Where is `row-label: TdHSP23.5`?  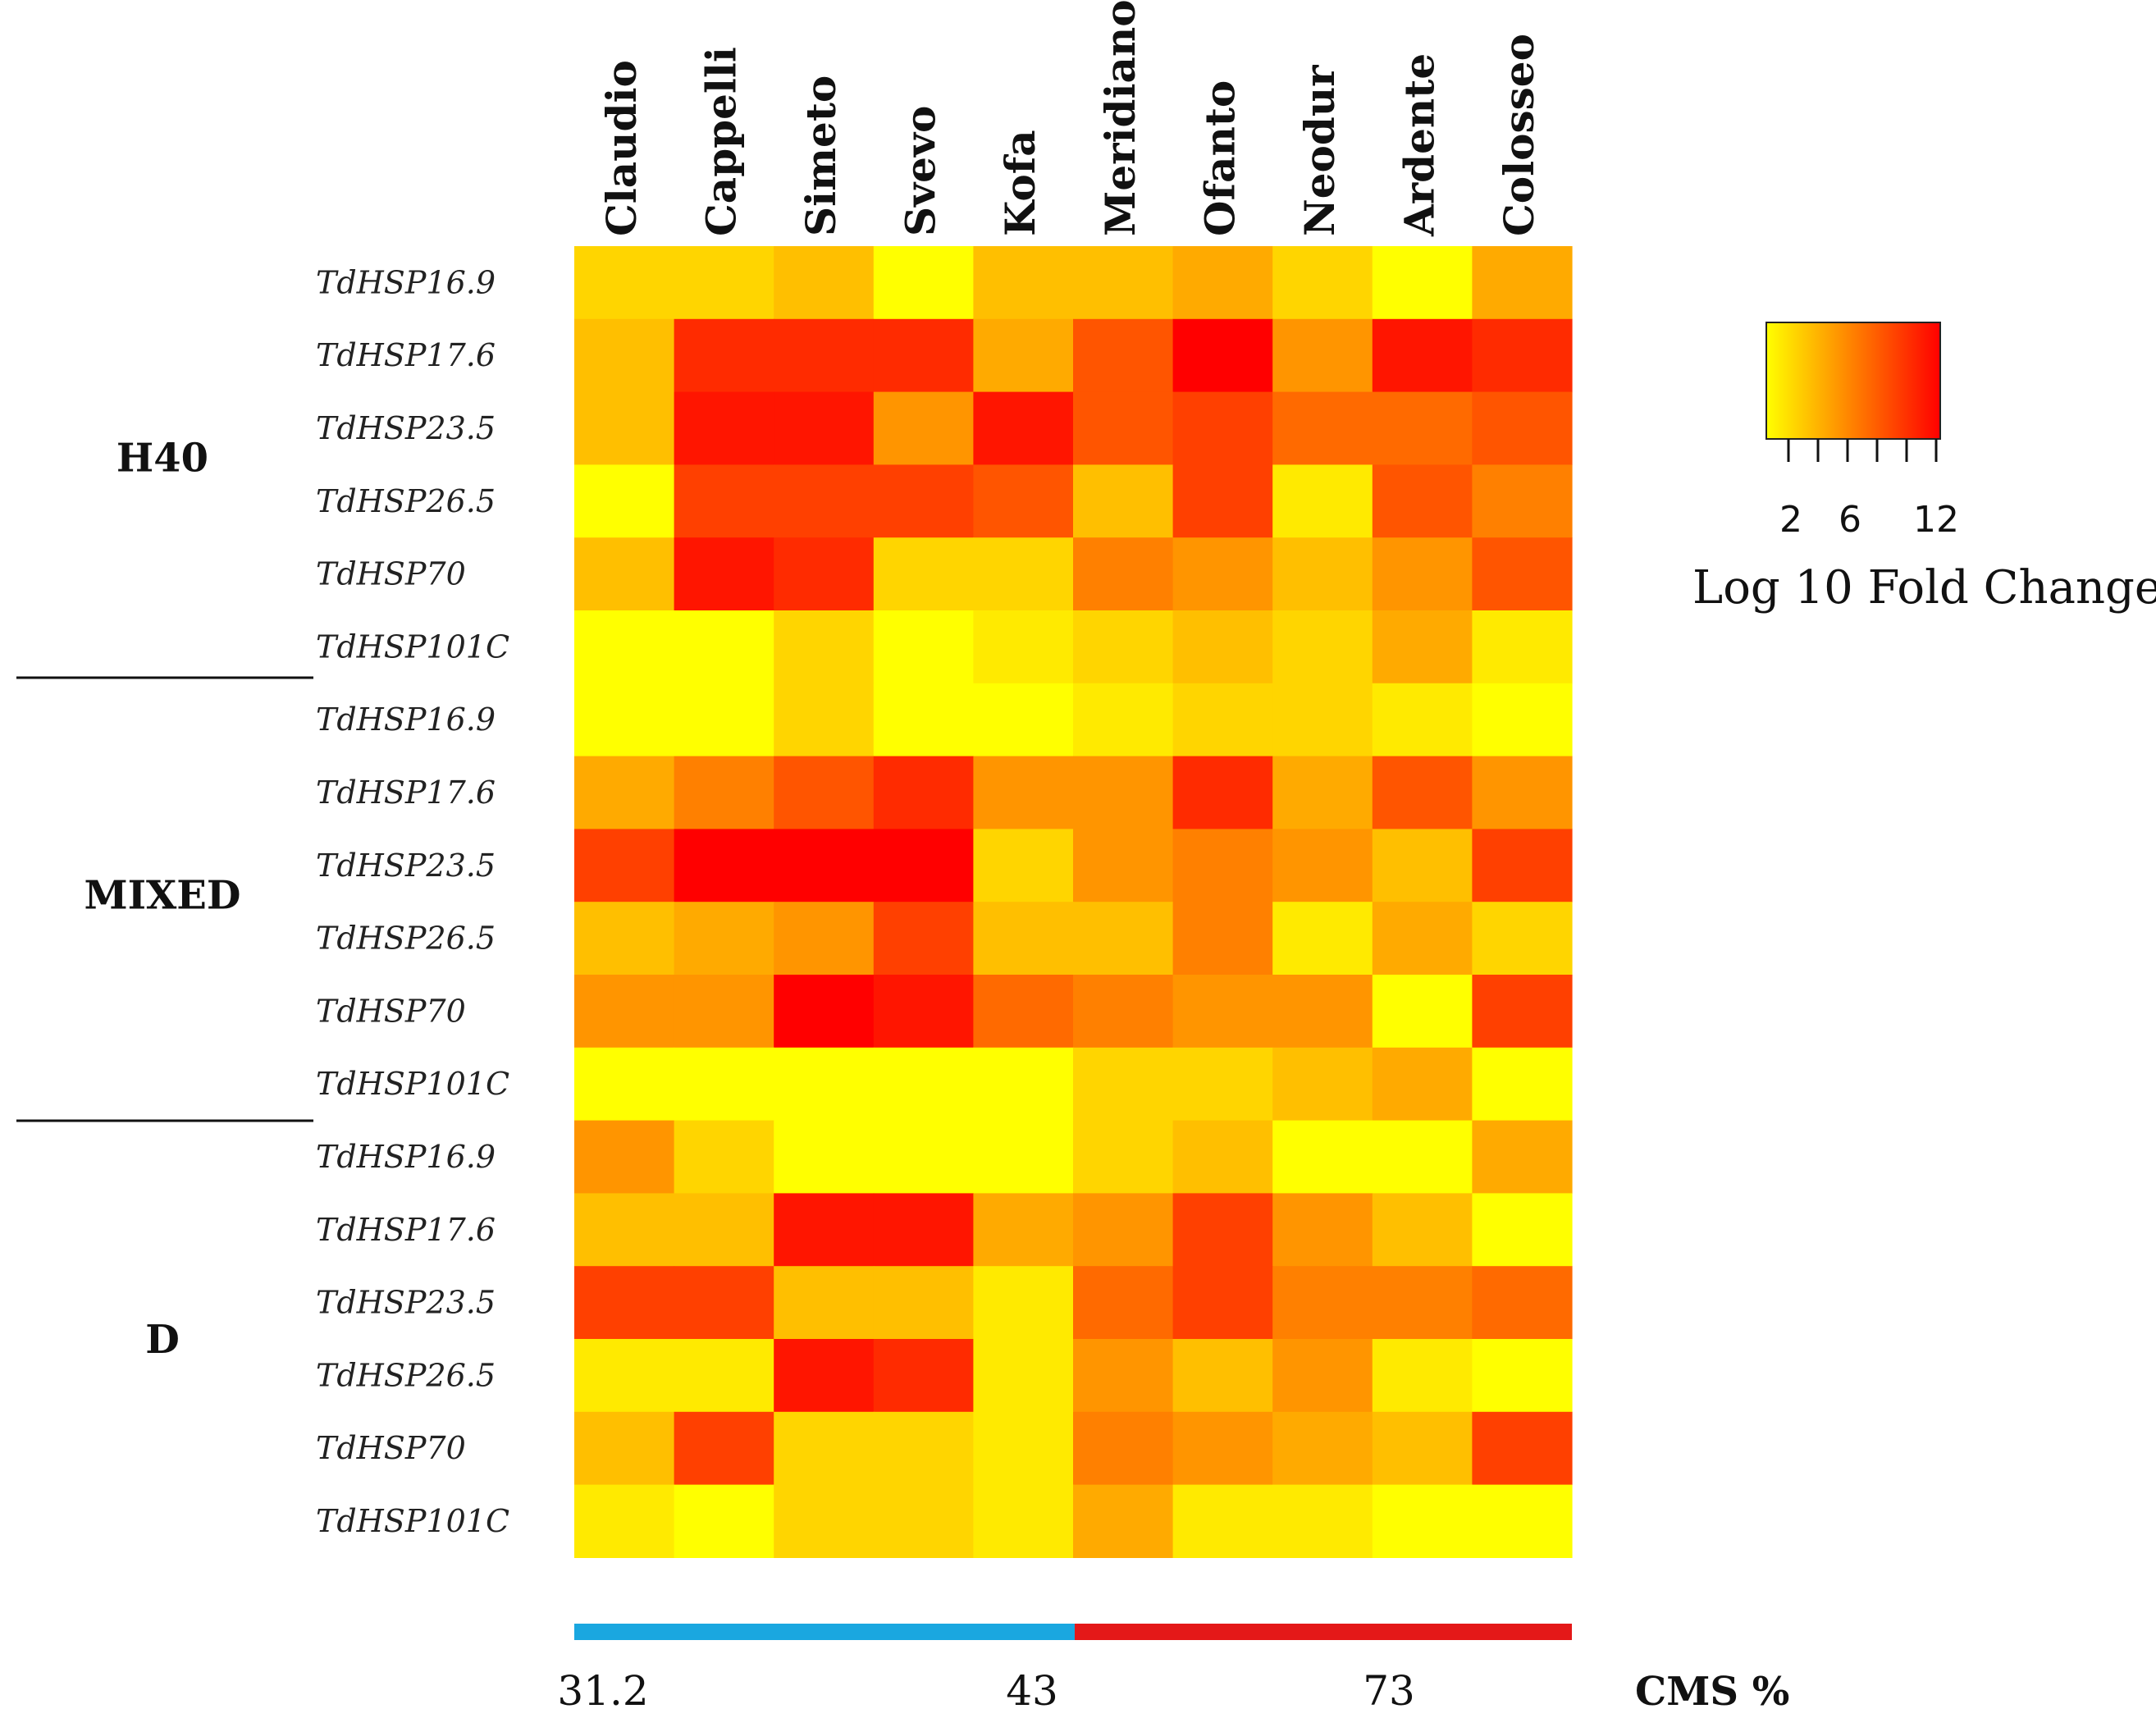
row-label: TdHSP23.5 is located at coordinates (406, 428).